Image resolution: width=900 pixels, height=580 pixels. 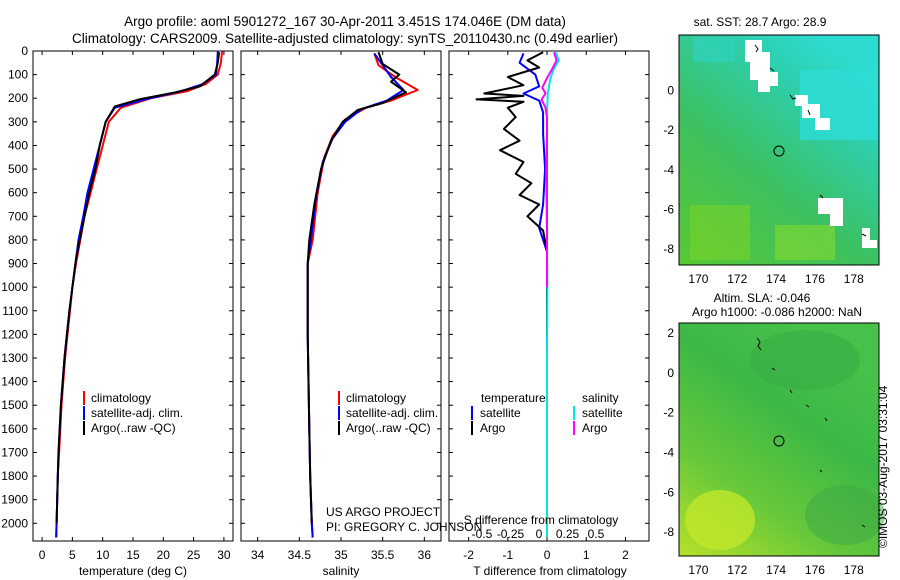 What do you see at coordinates (18, 240) in the screenshot?
I see `depth-tick-label: 800` at bounding box center [18, 240].